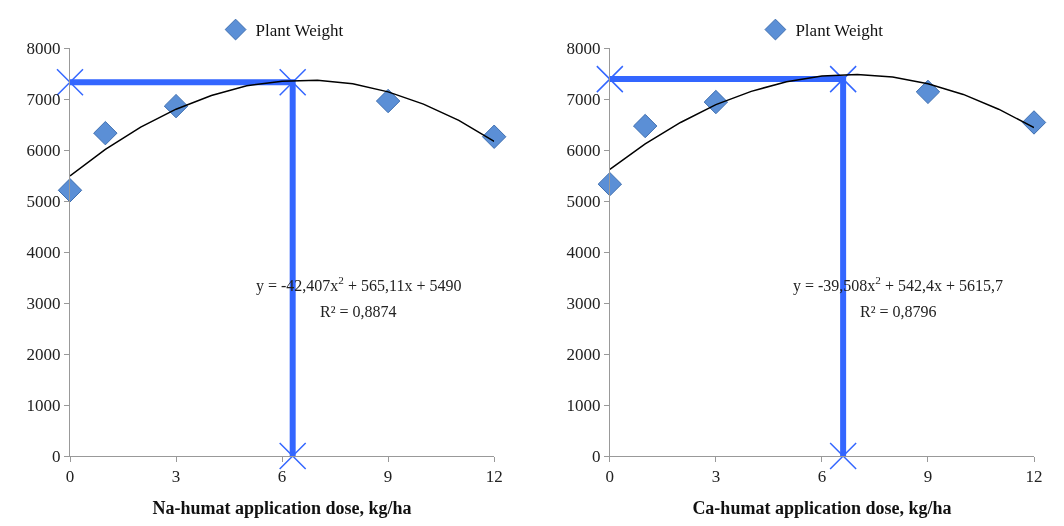  I want to click on annotation: R² = 0,8874, so click(358, 311).